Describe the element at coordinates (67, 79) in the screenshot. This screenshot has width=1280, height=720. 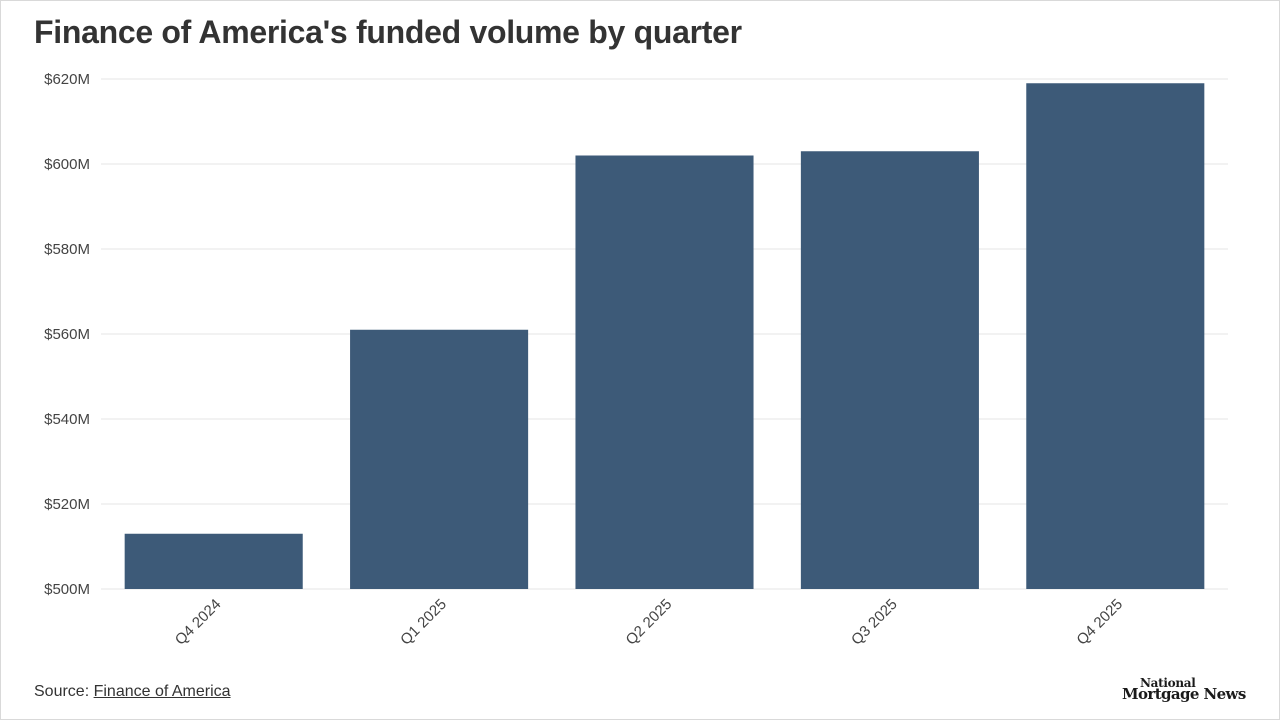
I see `y-tick-label: $620M` at that location.